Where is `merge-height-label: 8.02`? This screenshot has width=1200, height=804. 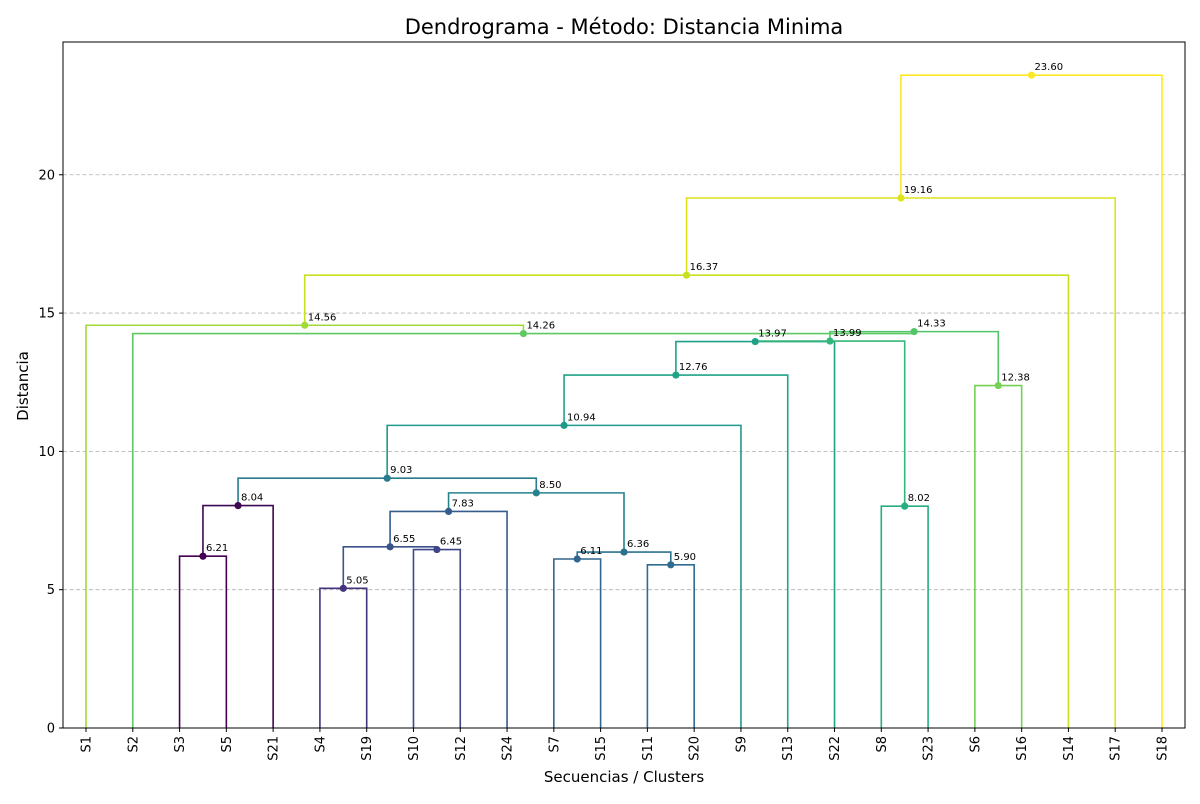 merge-height-label: 8.02 is located at coordinates (919, 498).